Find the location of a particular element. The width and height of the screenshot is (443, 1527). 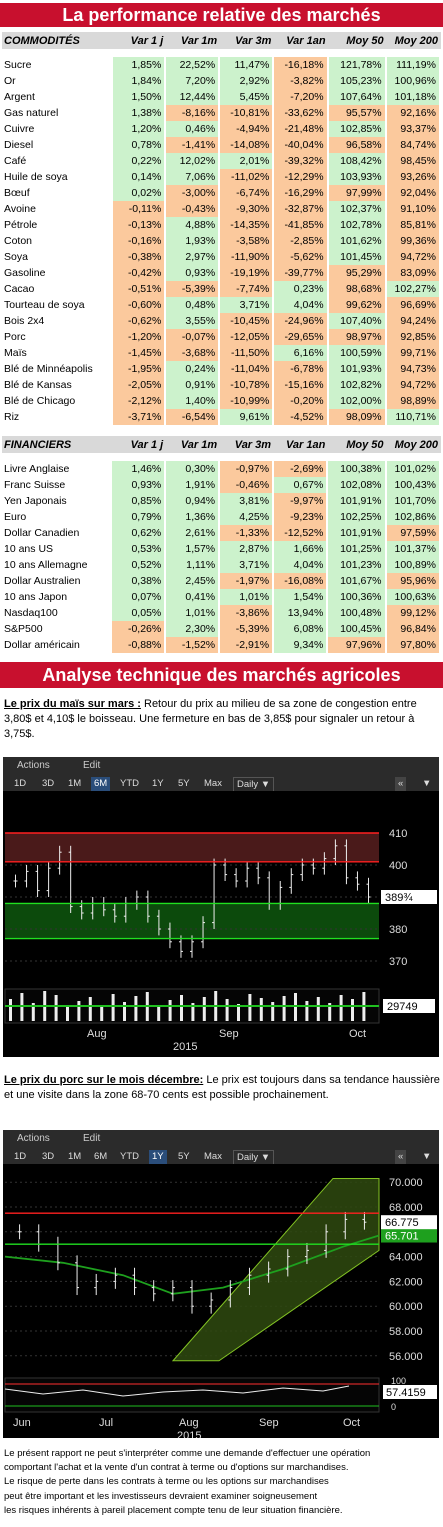

row-label: Diesel is located at coordinates (57, 145).